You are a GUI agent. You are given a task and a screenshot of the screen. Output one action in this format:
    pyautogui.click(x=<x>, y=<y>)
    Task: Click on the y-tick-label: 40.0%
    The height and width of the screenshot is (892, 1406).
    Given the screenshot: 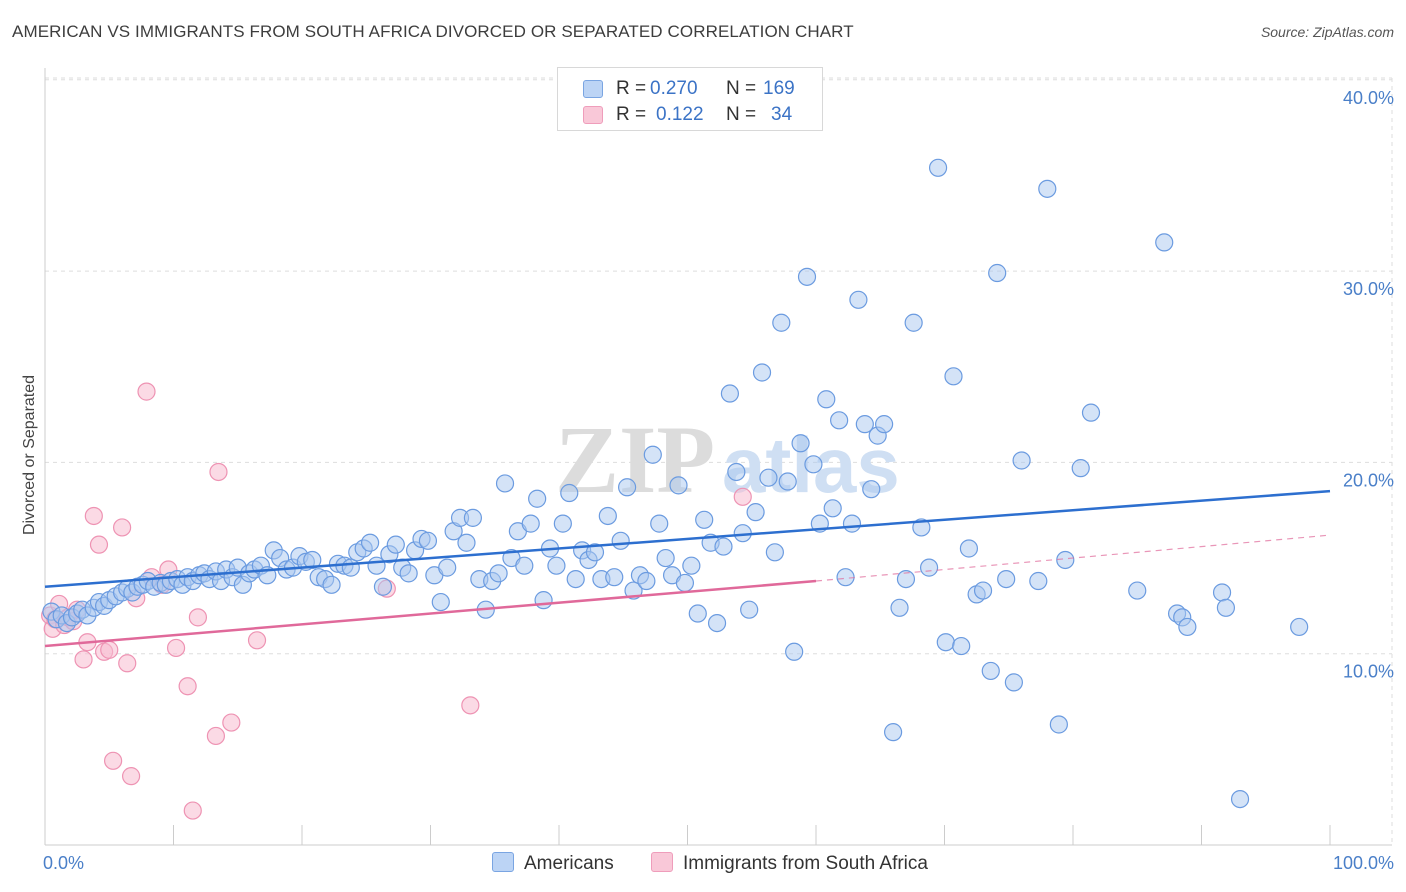 What is the action you would take?
    pyautogui.click(x=1368, y=98)
    